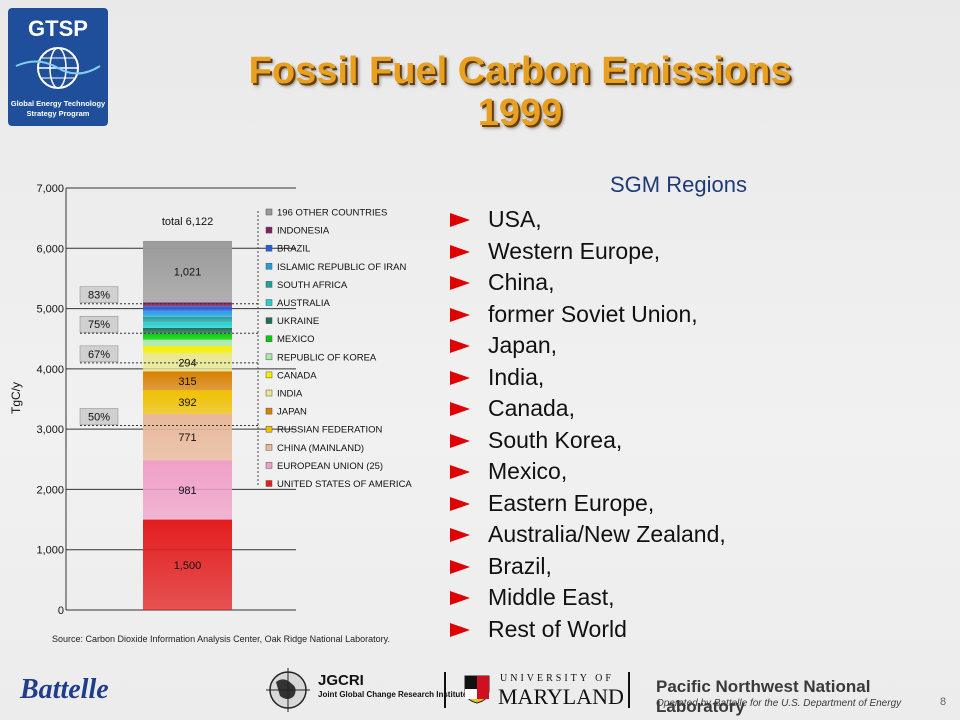  Describe the element at coordinates (393, 694) in the screenshot. I see `jgcri-subtitle: Joint Global Change Research Institute` at that location.